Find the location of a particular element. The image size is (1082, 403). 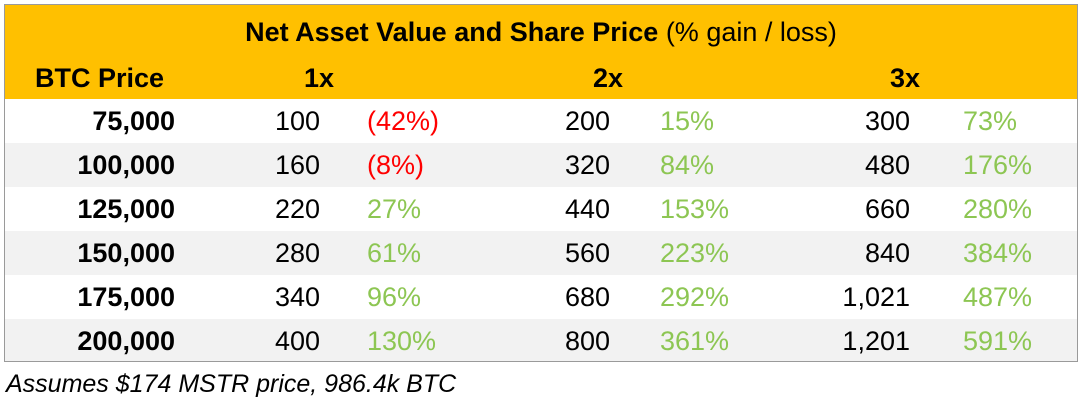

value-2x-cell: 560 is located at coordinates (587, 253).